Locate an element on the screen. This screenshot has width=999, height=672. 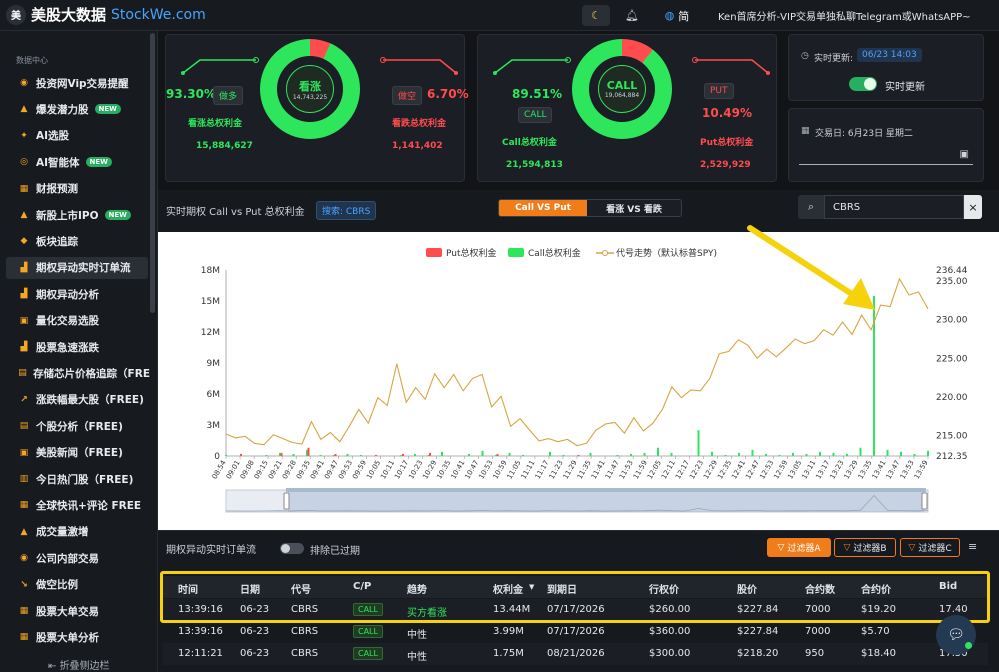
collapse-sidebar-button: ⇤ 折叠侧边栏 is located at coordinates (79, 666).